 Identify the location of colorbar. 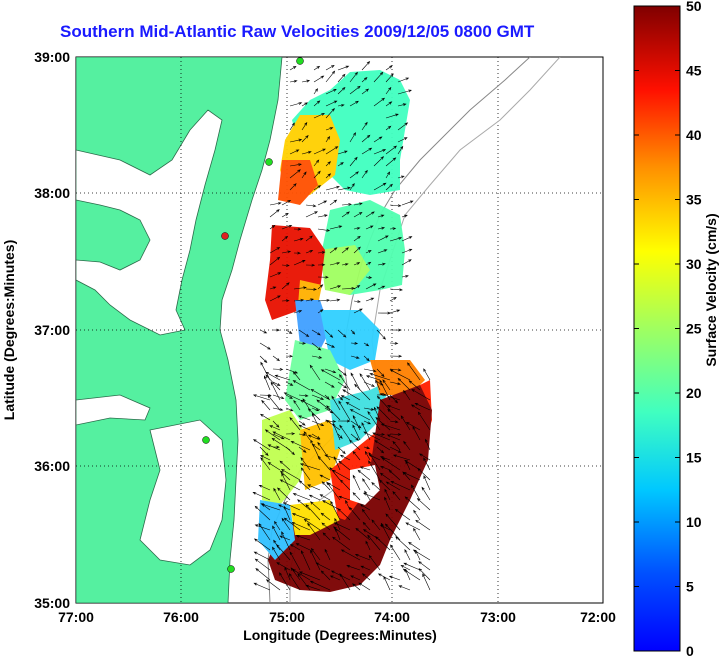
(657, 328).